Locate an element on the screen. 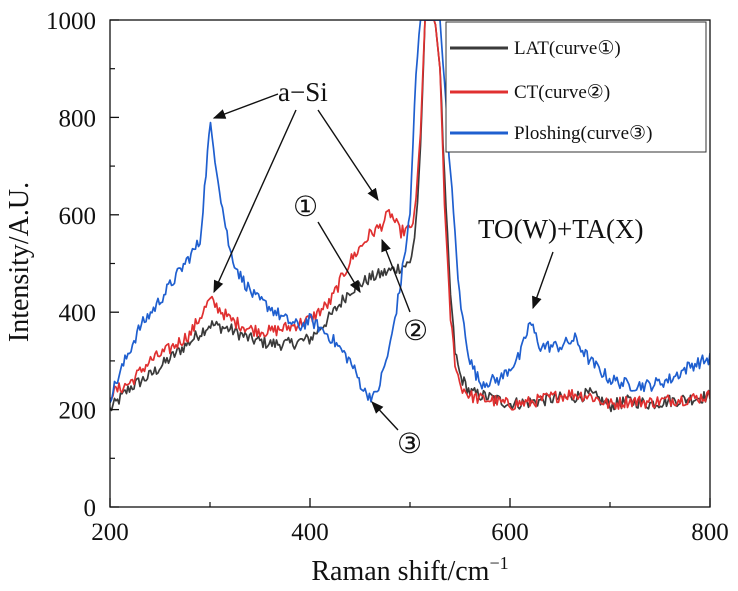 The height and width of the screenshot is (591, 738). legend-label-lat: LAT(curve①) is located at coordinates (567, 48).